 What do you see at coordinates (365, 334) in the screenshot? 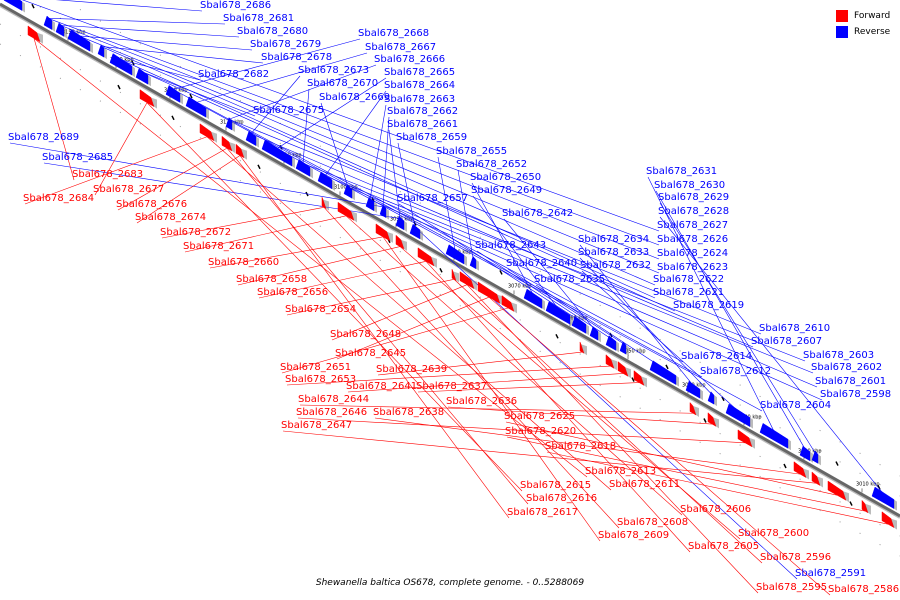
I see `forward-gene-label: Sbal678_2648` at bounding box center [365, 334].